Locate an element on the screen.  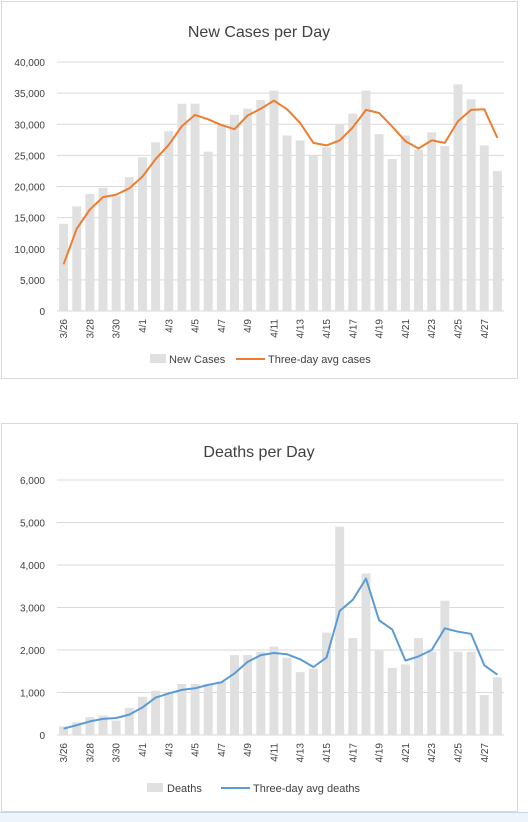
y-tick-label: 3,000 is located at coordinates (32, 609).